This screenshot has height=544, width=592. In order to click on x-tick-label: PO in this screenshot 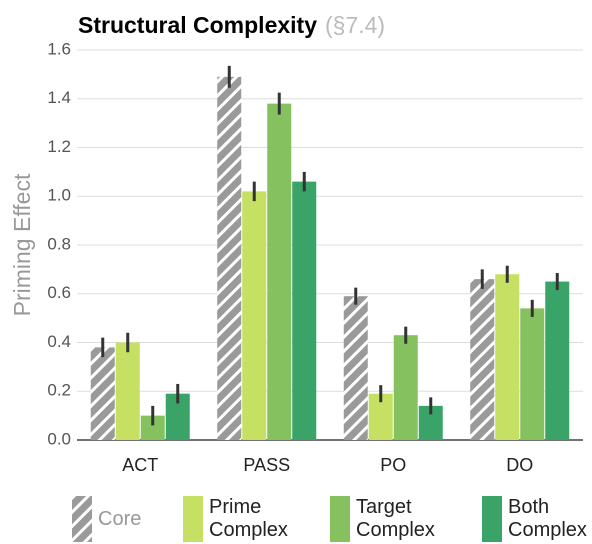, I will do `click(393, 465)`.